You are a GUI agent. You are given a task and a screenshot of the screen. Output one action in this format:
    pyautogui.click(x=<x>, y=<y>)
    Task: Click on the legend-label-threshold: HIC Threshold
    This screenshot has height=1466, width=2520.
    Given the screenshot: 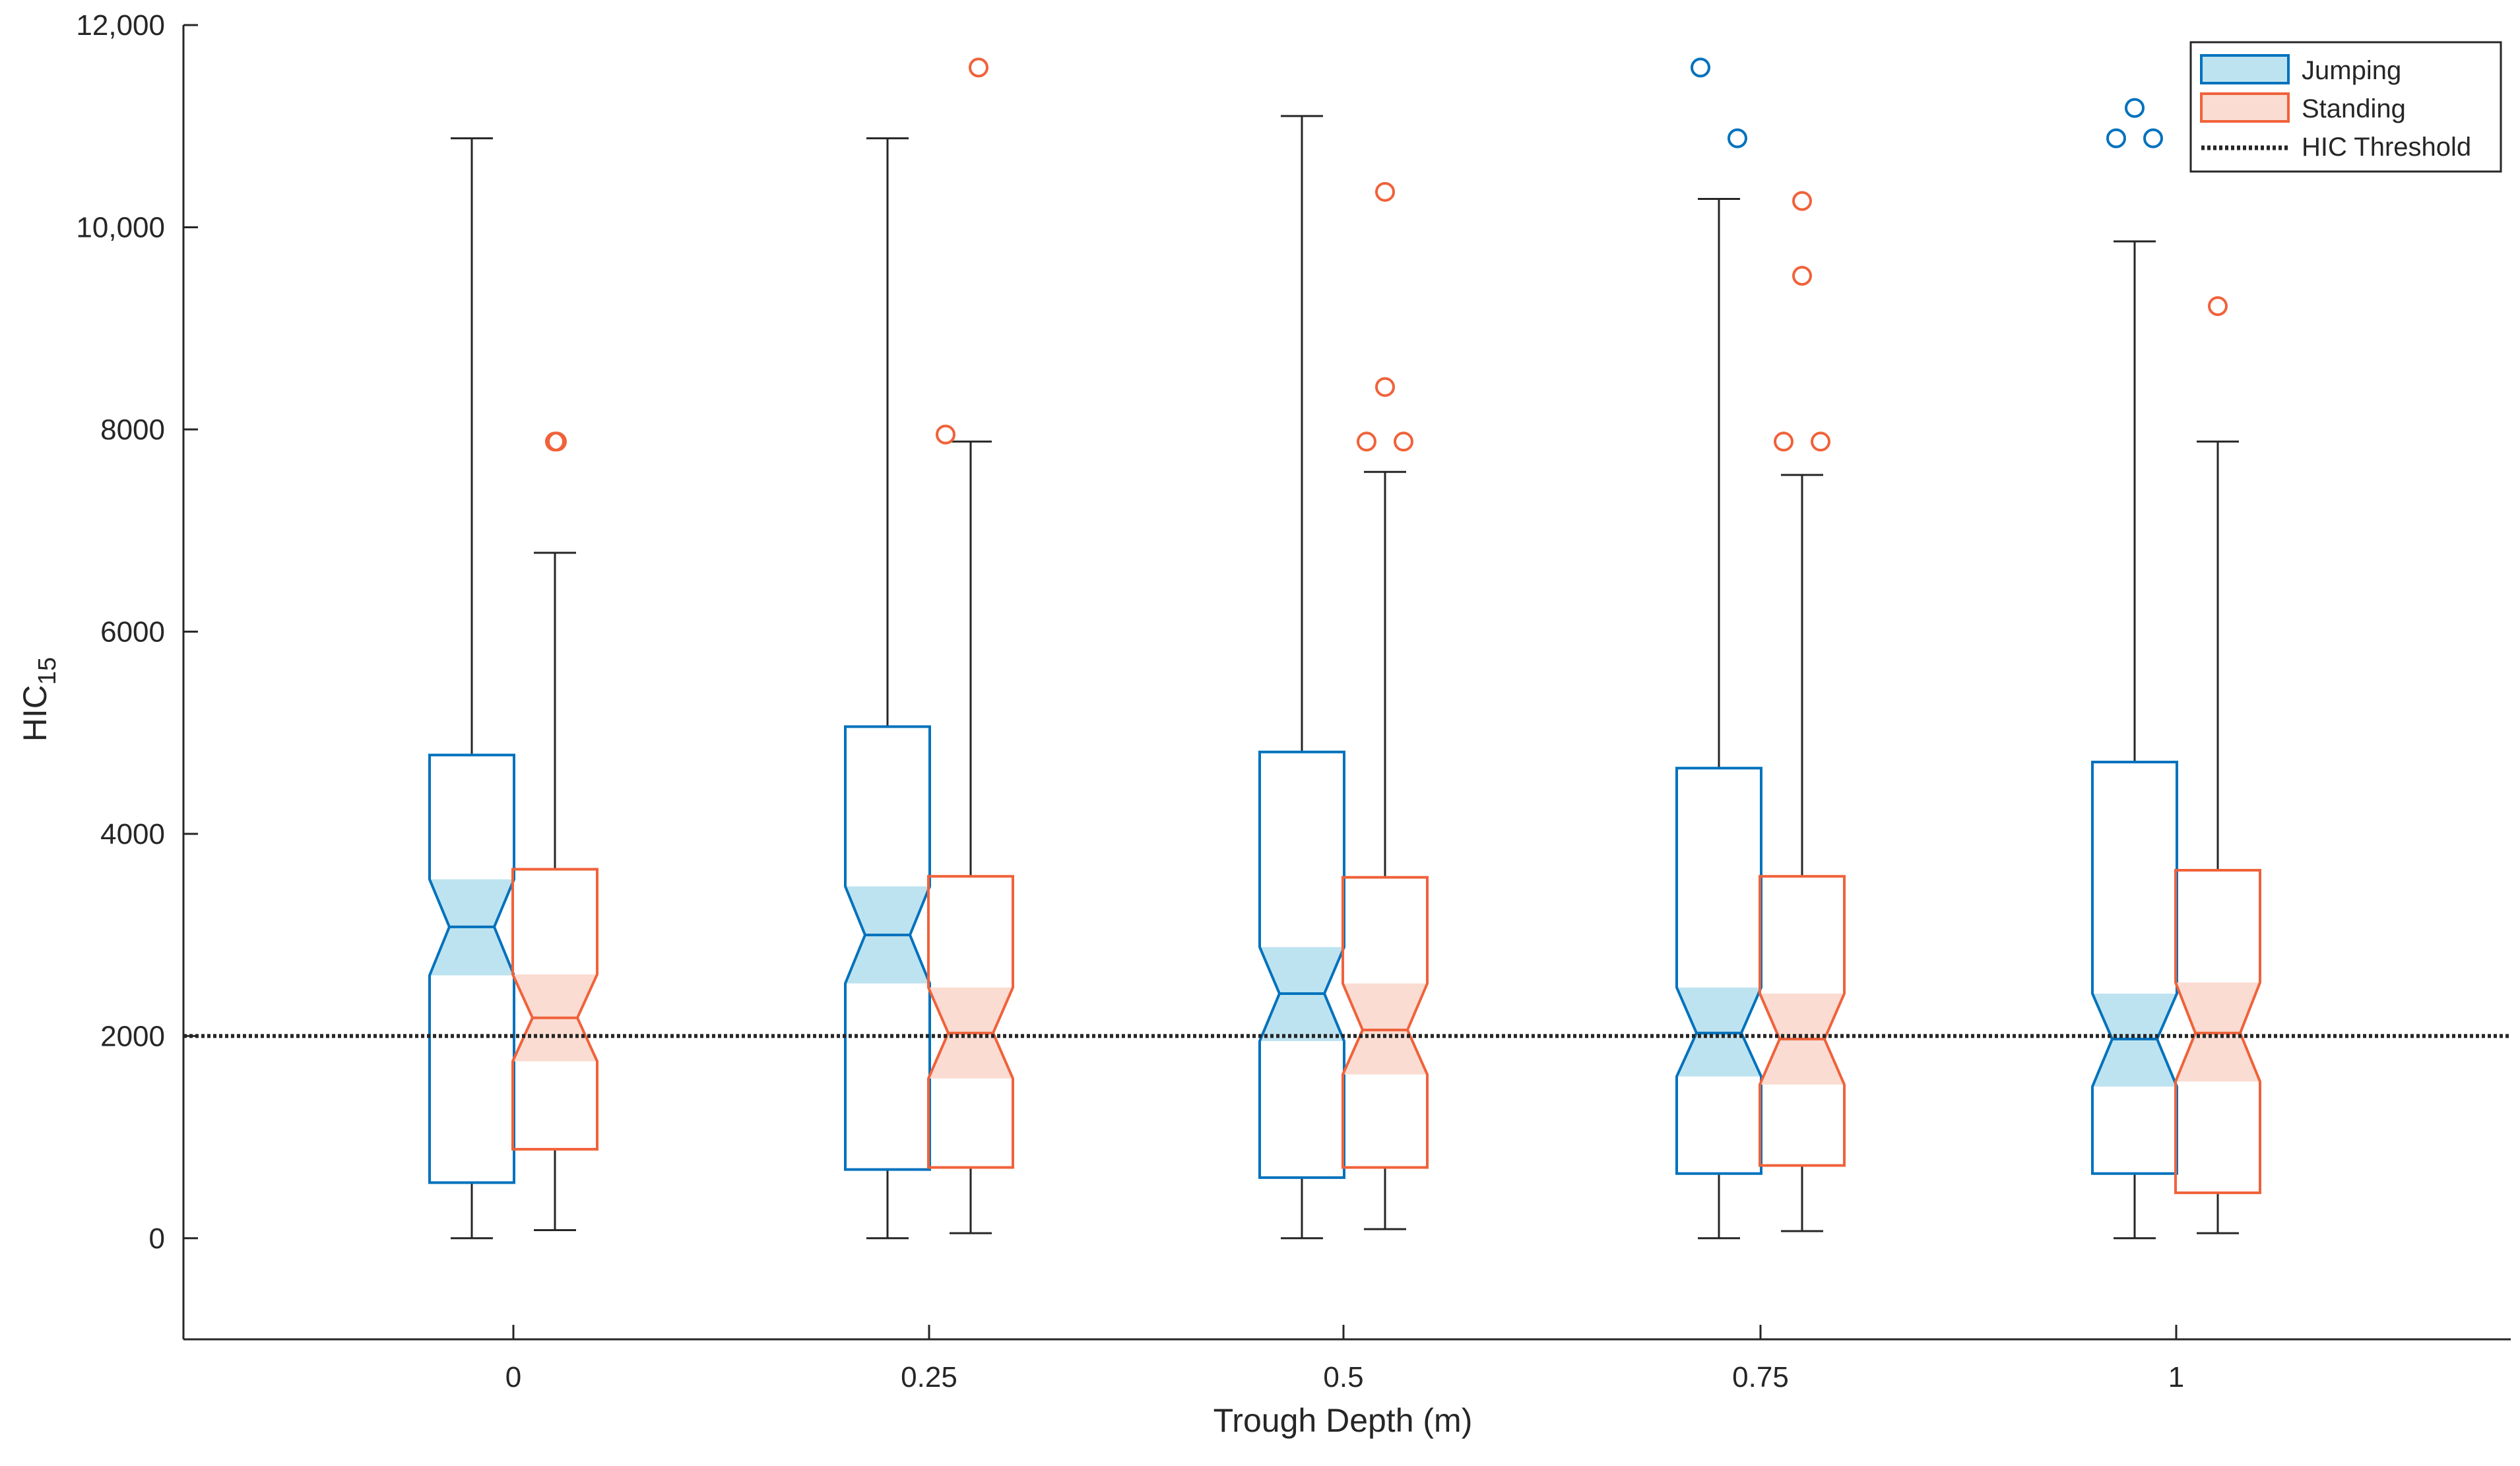 What is the action you would take?
    pyautogui.click(x=2386, y=148)
    